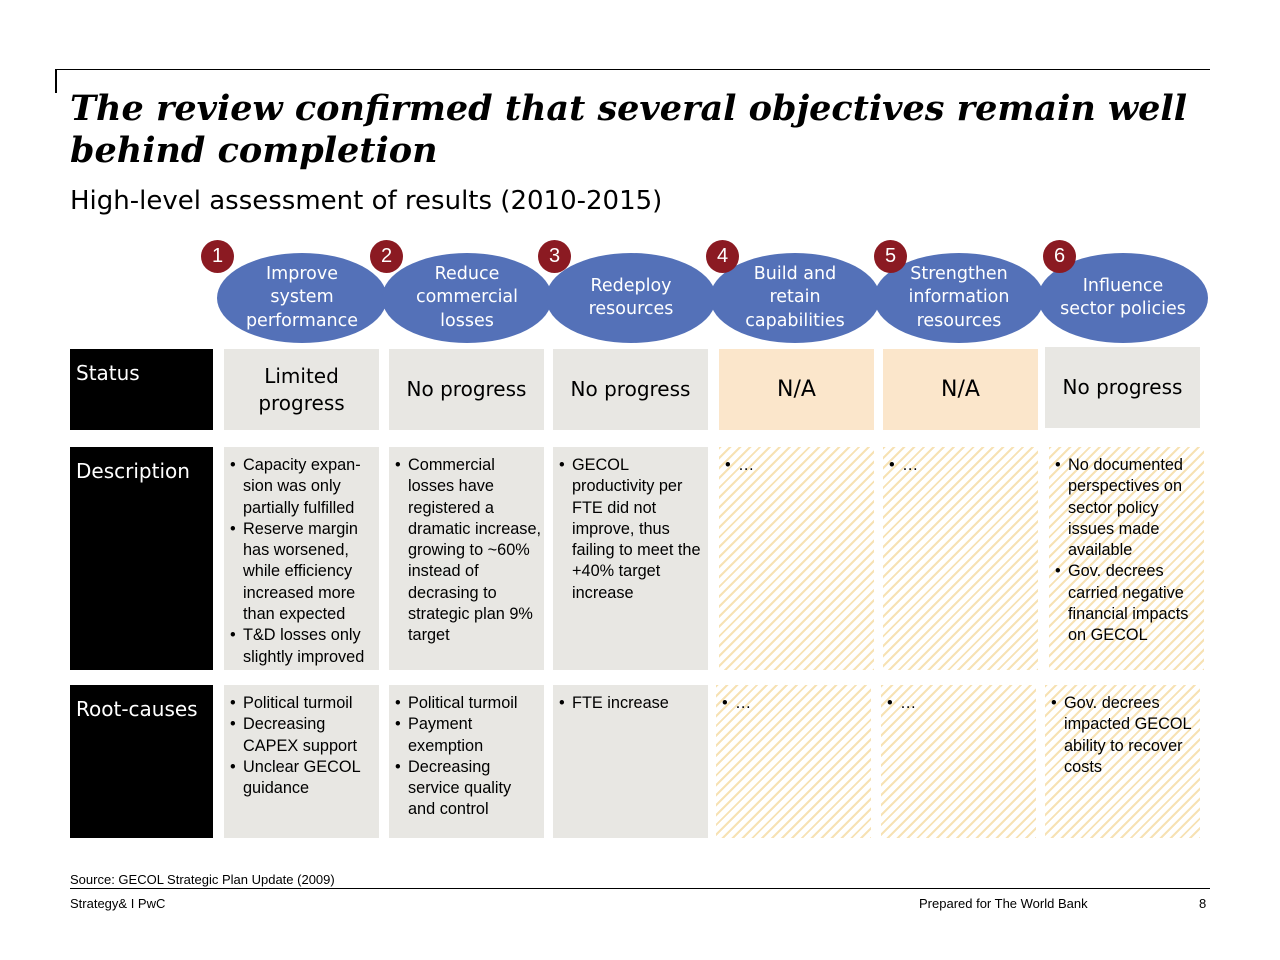 This screenshot has height=960, width=1280. Describe the element at coordinates (1203, 903) in the screenshot. I see `page-number: 8` at that location.